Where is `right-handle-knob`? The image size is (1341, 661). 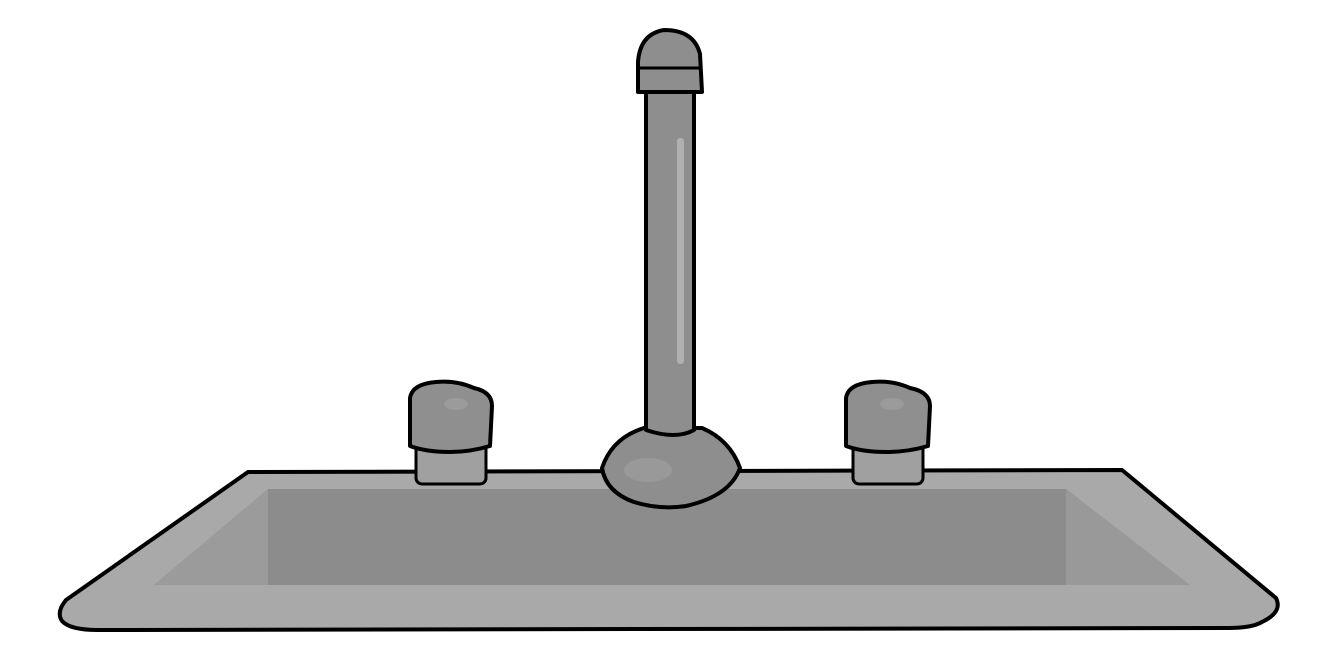 right-handle-knob is located at coordinates (888, 416).